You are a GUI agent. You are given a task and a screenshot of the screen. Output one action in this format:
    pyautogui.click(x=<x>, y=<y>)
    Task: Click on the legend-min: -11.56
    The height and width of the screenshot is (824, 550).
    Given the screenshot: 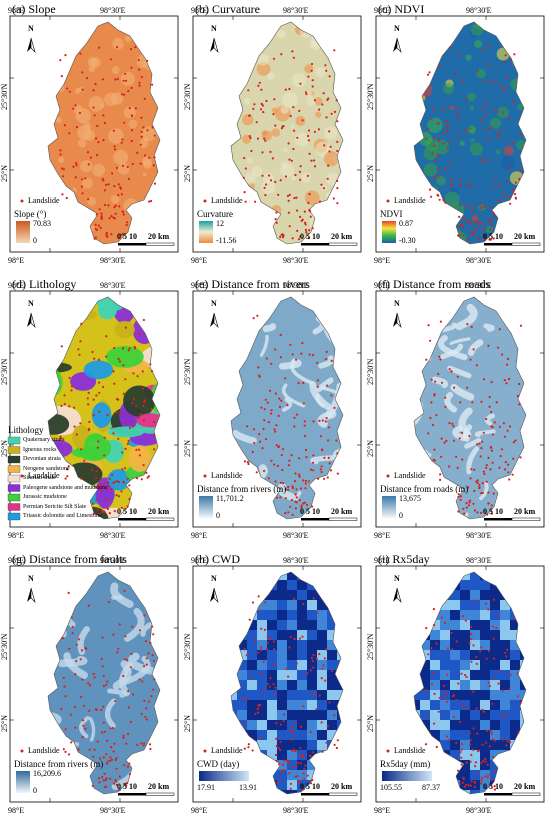 What is the action you would take?
    pyautogui.click(x=226, y=240)
    